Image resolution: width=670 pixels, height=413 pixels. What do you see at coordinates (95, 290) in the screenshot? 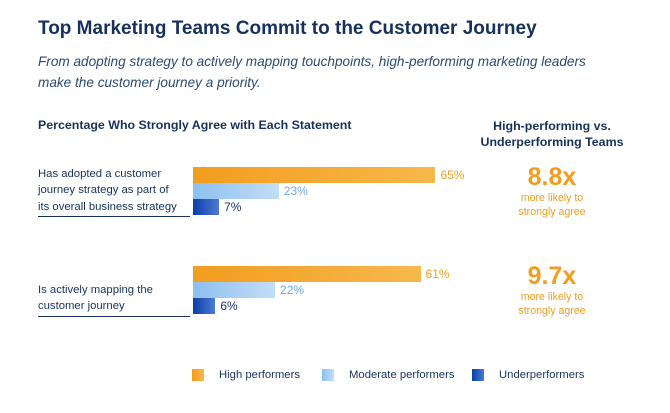
I see `category-label-2-line-1: Is actively mapping the` at bounding box center [95, 290].